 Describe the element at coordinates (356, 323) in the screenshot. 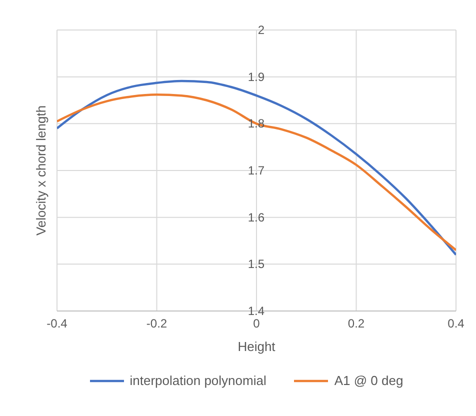

I see `x-tick-label: 0.2` at that location.